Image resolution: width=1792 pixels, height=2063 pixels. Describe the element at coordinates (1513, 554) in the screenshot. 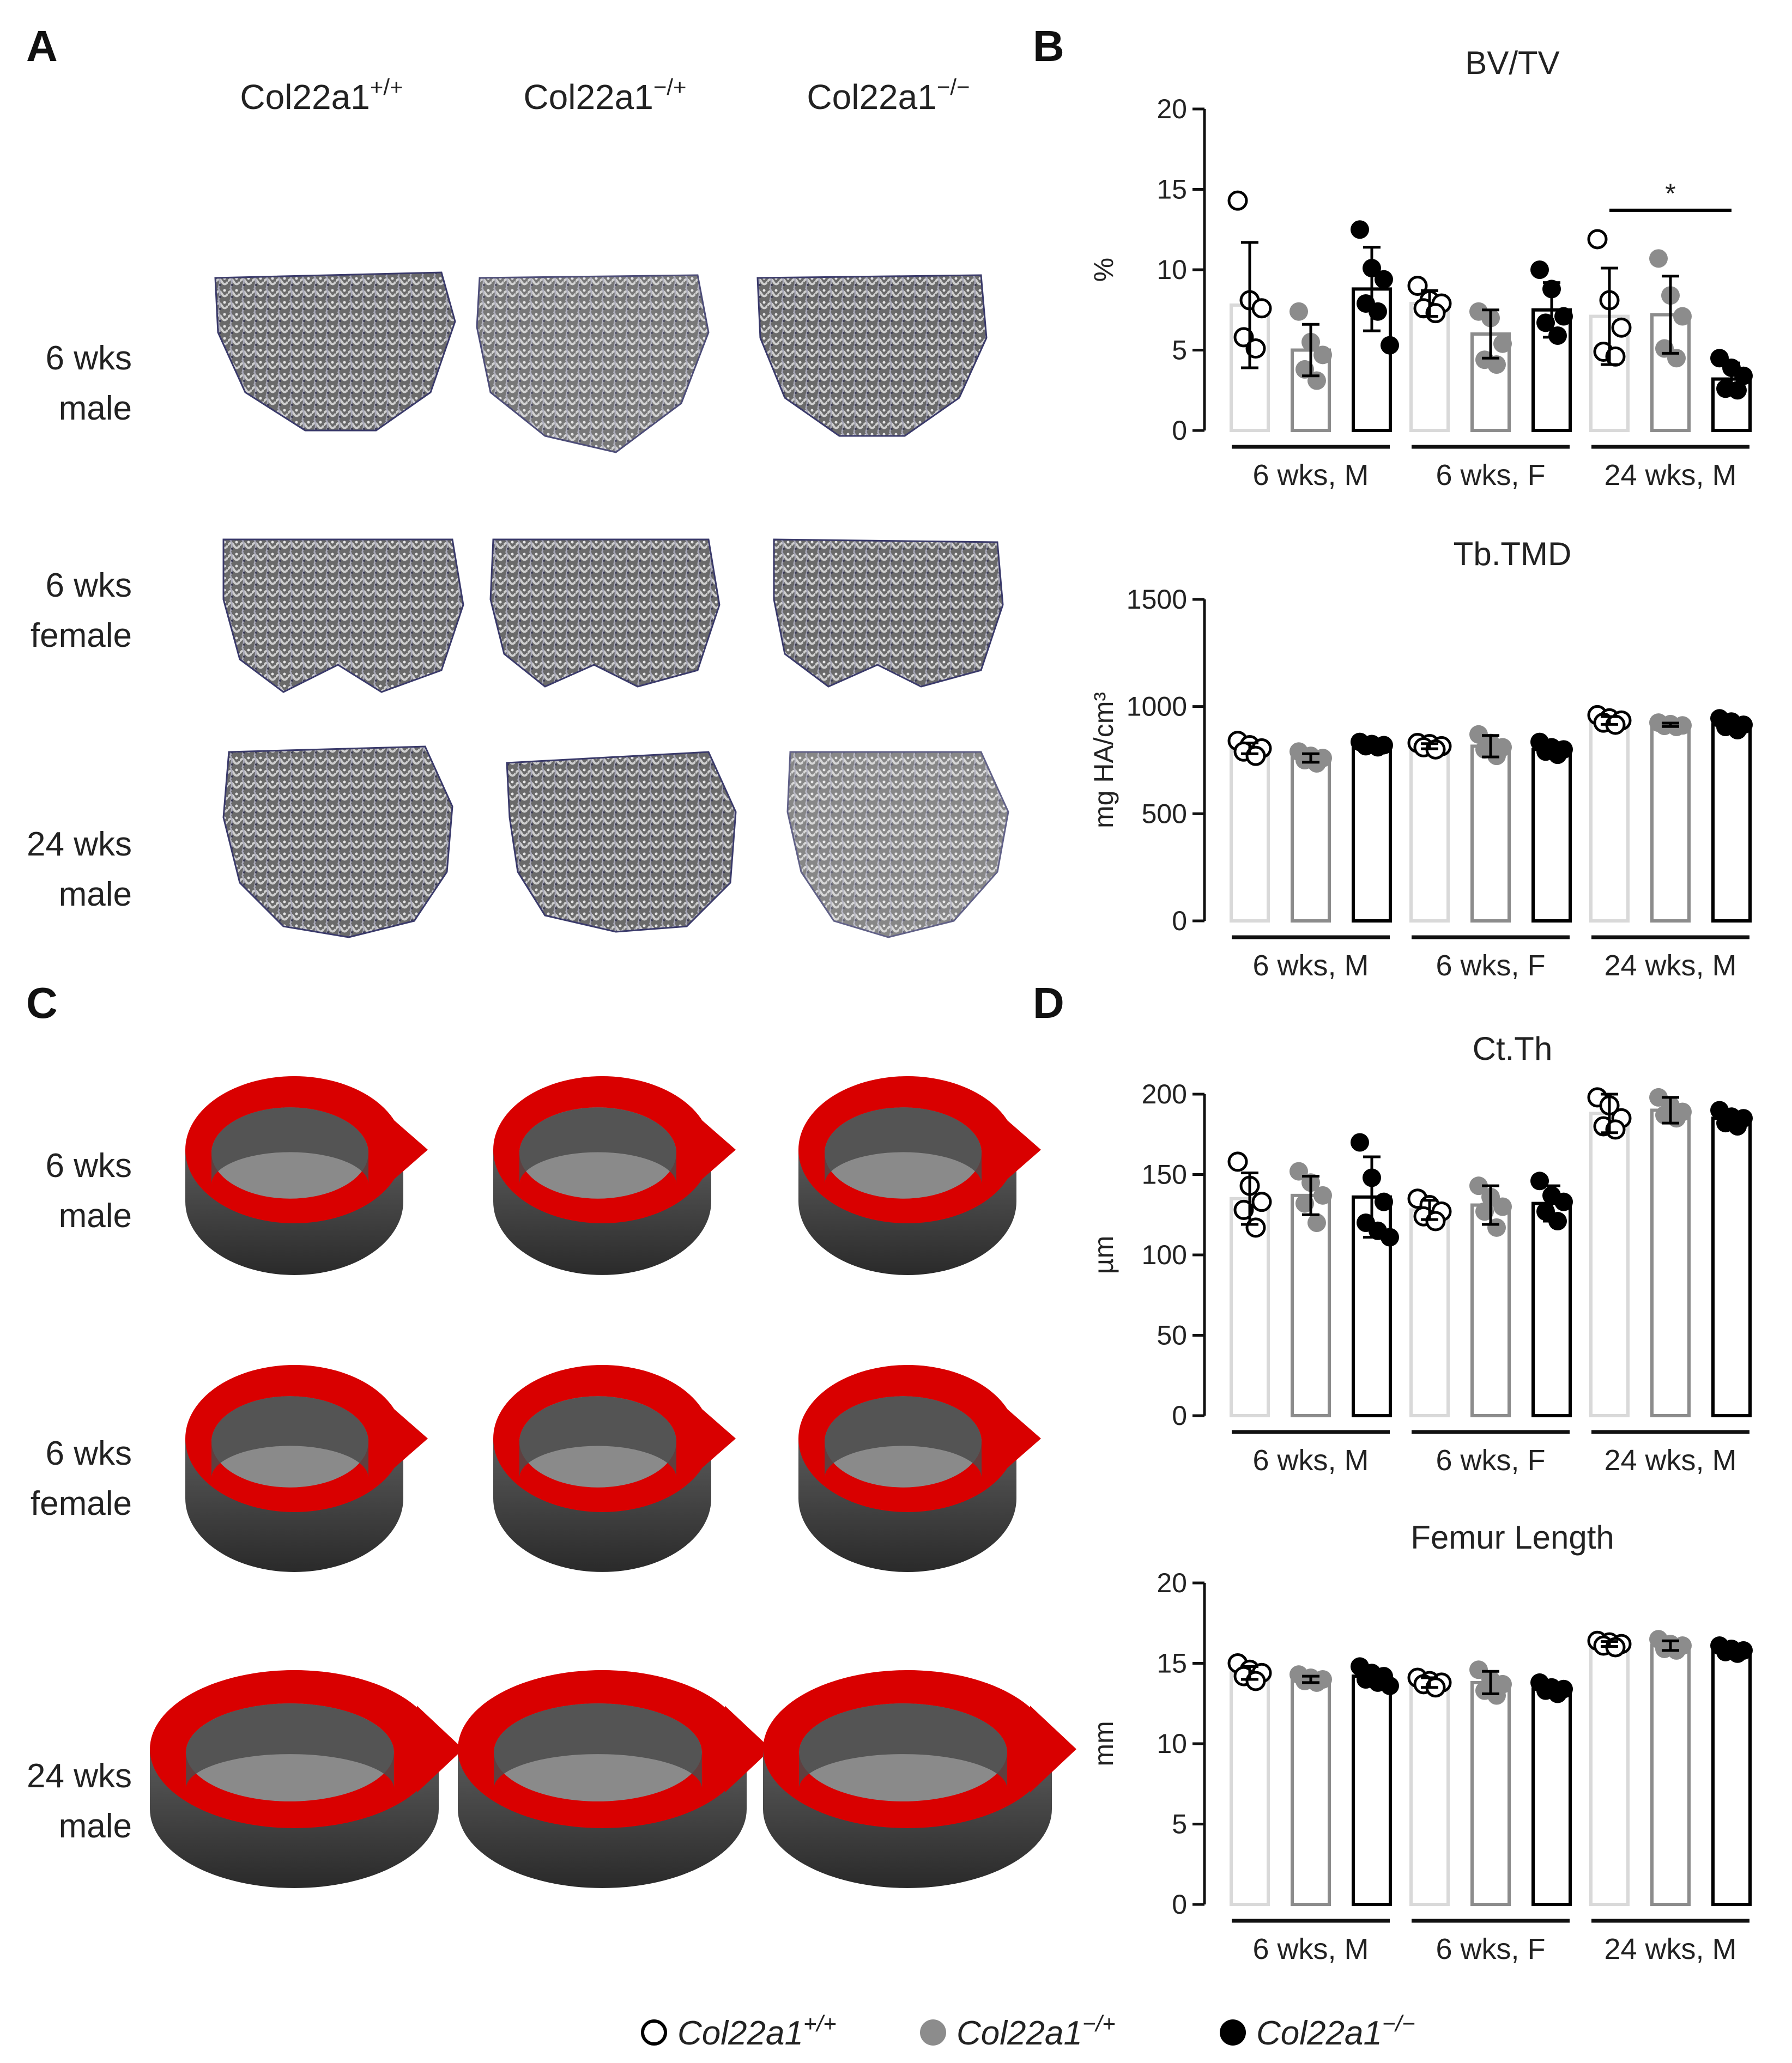

I see `chart-title: Tb.TMD` at that location.